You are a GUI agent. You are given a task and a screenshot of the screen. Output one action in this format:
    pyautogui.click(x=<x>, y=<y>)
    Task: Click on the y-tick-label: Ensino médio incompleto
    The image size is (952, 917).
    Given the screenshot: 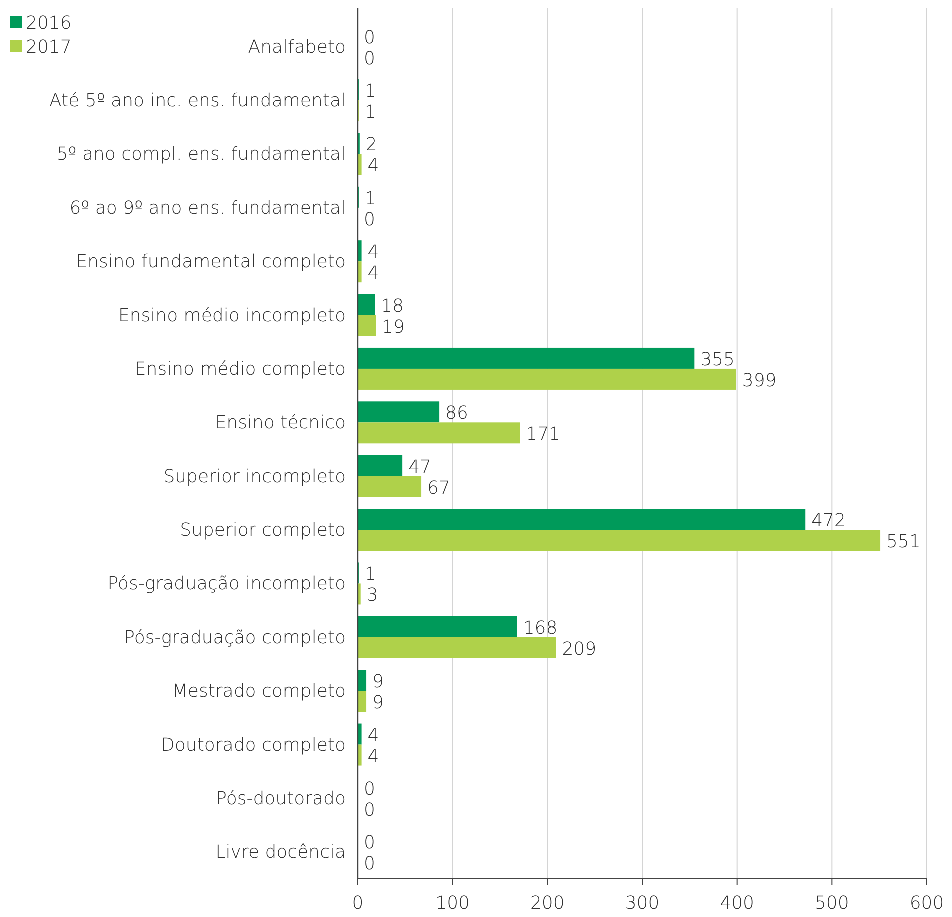 What is the action you would take?
    pyautogui.click(x=232, y=315)
    